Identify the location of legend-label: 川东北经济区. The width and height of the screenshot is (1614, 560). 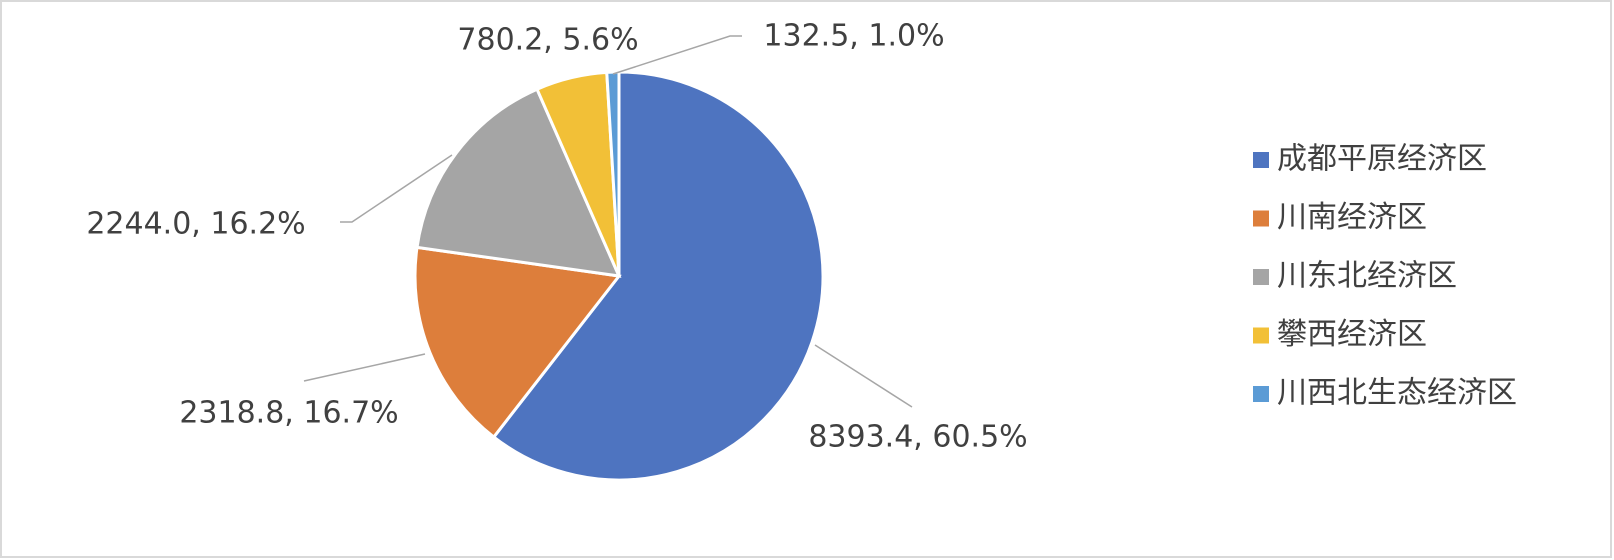
(1367, 276).